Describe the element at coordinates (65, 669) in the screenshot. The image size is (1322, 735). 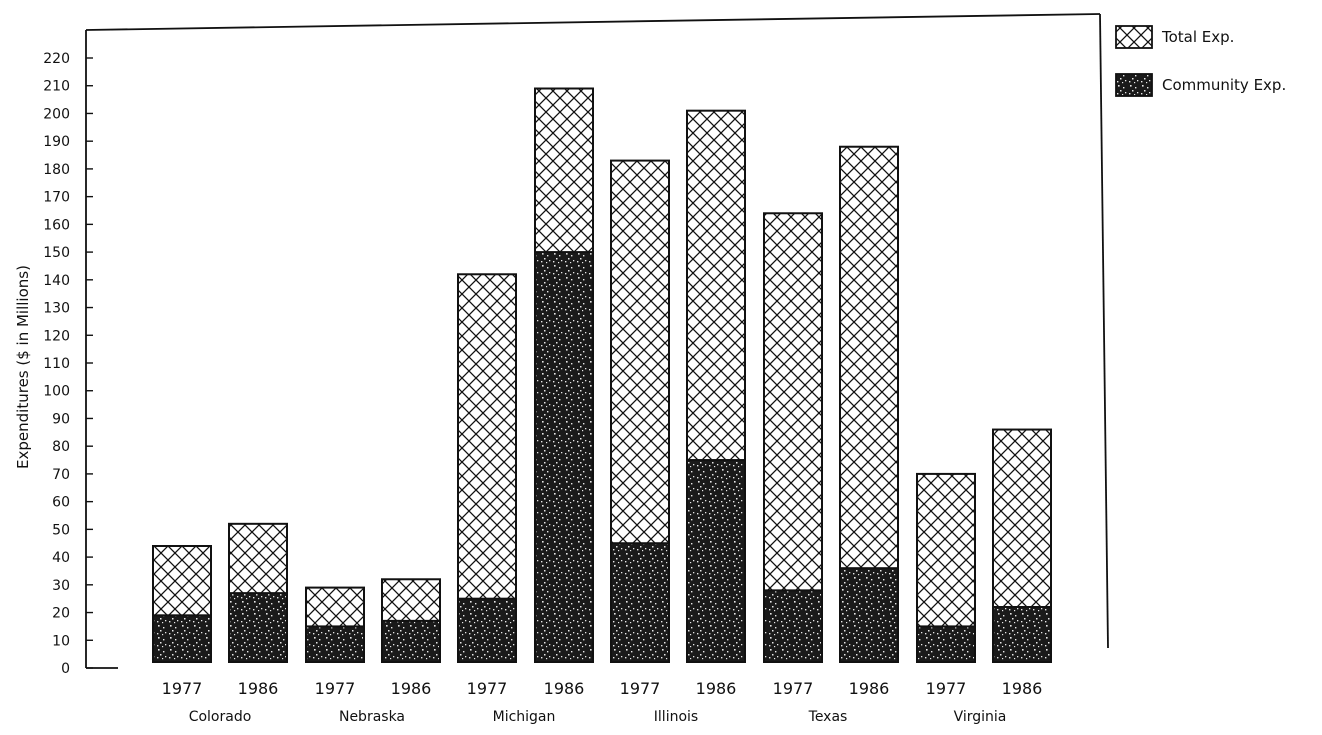
I see `y-tick-label: 0` at that location.